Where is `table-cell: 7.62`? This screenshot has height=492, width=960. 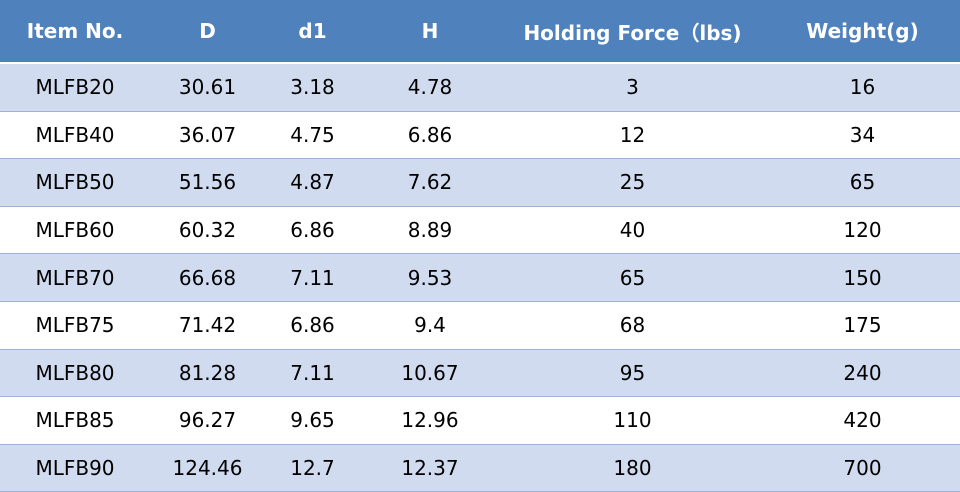 table-cell: 7.62 is located at coordinates (430, 182).